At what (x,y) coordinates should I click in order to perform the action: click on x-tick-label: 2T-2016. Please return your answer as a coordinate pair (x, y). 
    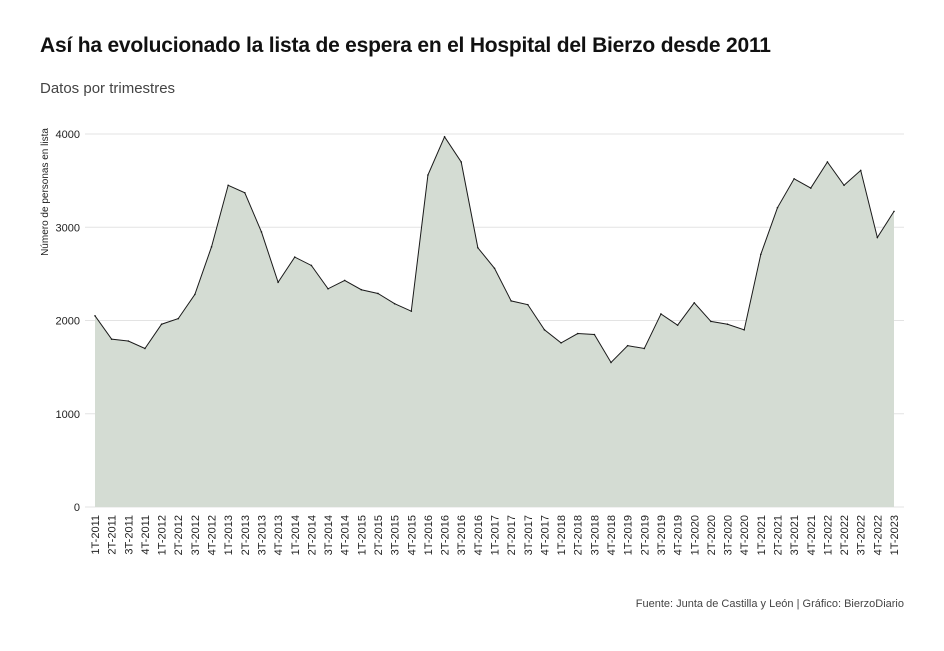
    Looking at the image, I should click on (446, 535).